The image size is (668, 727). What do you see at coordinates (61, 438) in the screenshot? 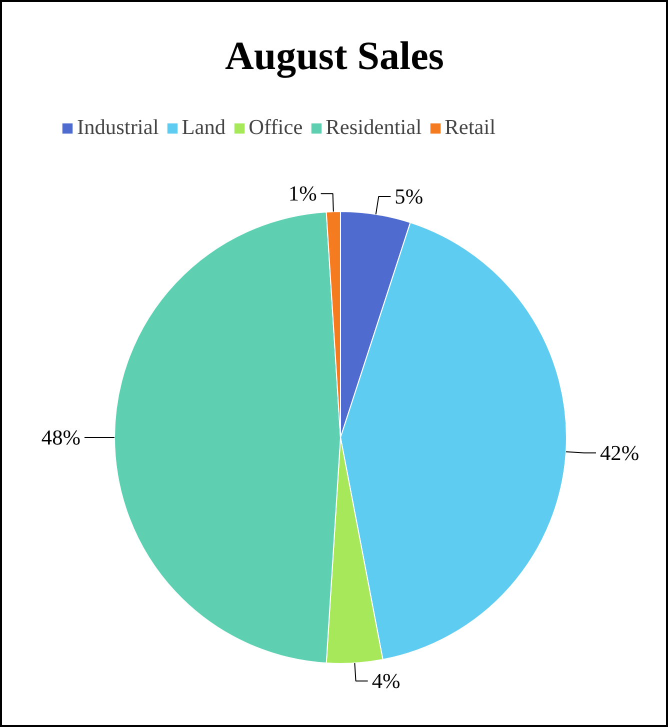
I see `data-label: 48%` at bounding box center [61, 438].